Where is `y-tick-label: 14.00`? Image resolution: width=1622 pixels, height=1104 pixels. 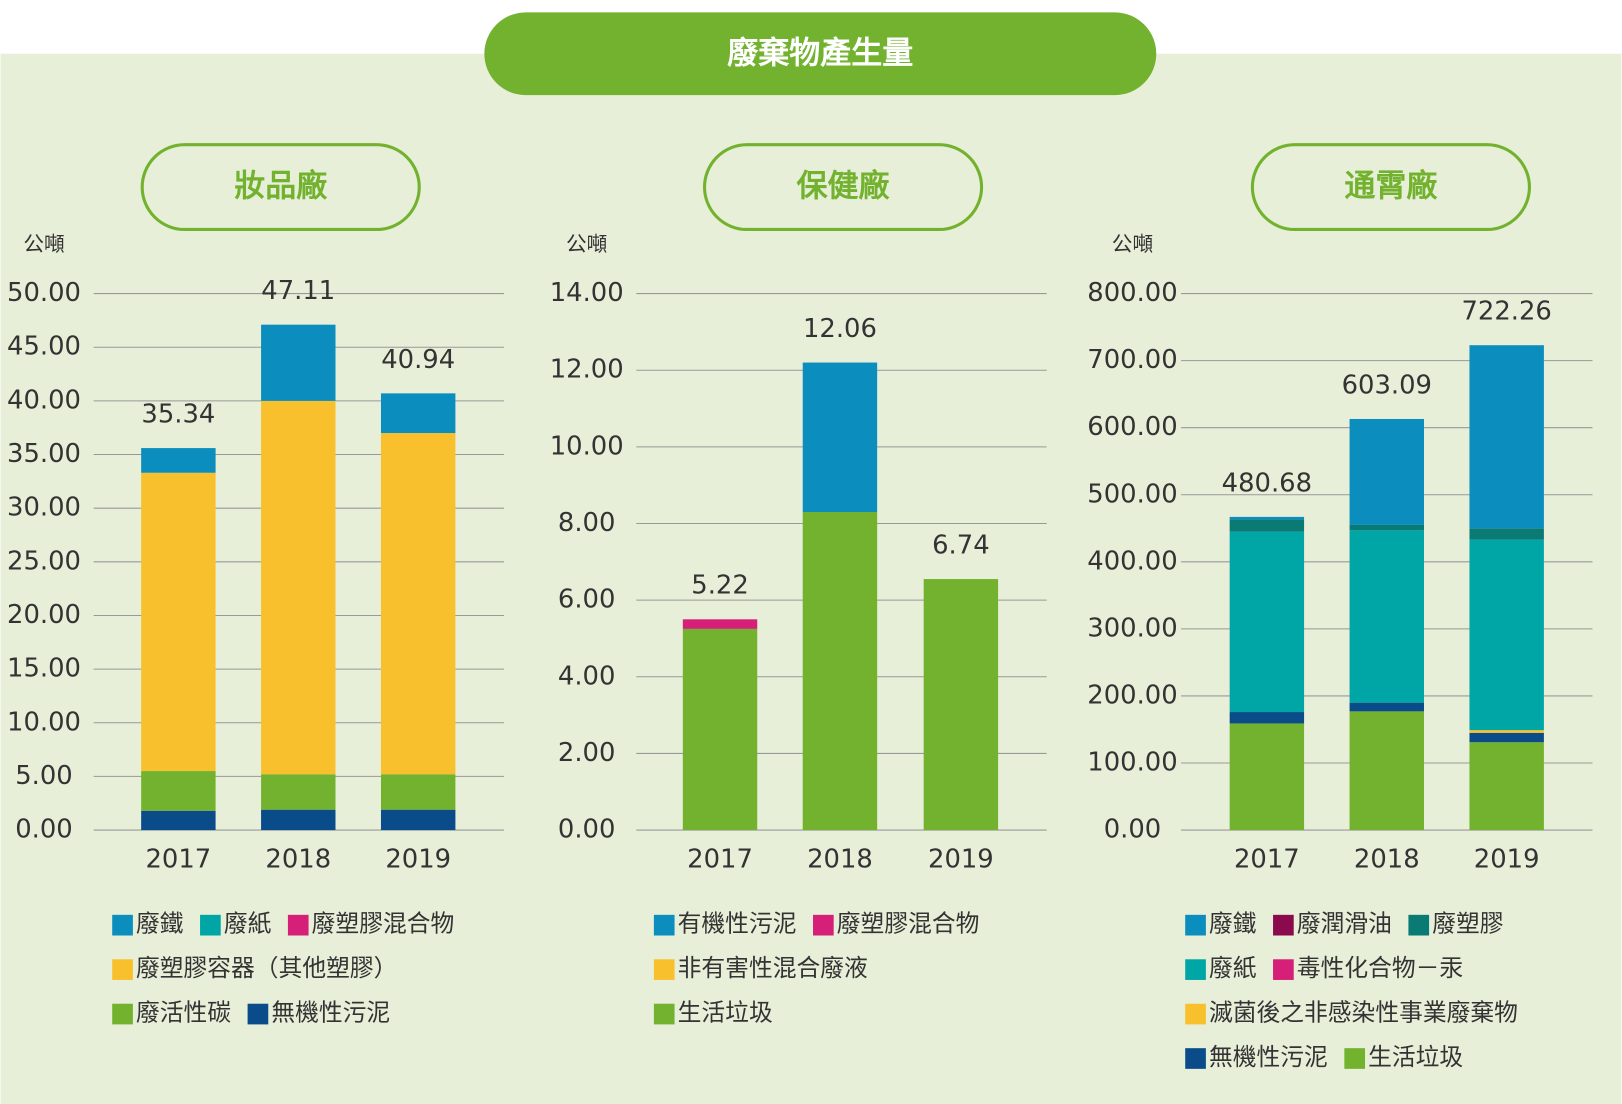
y-tick-label: 14.00 is located at coordinates (587, 293).